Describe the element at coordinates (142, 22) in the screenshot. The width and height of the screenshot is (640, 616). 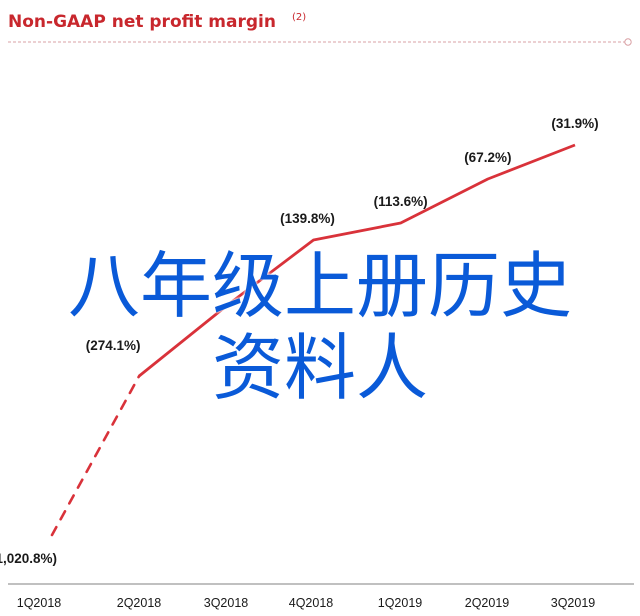
I see `chart-title: Non-GAAP net profit margin` at that location.